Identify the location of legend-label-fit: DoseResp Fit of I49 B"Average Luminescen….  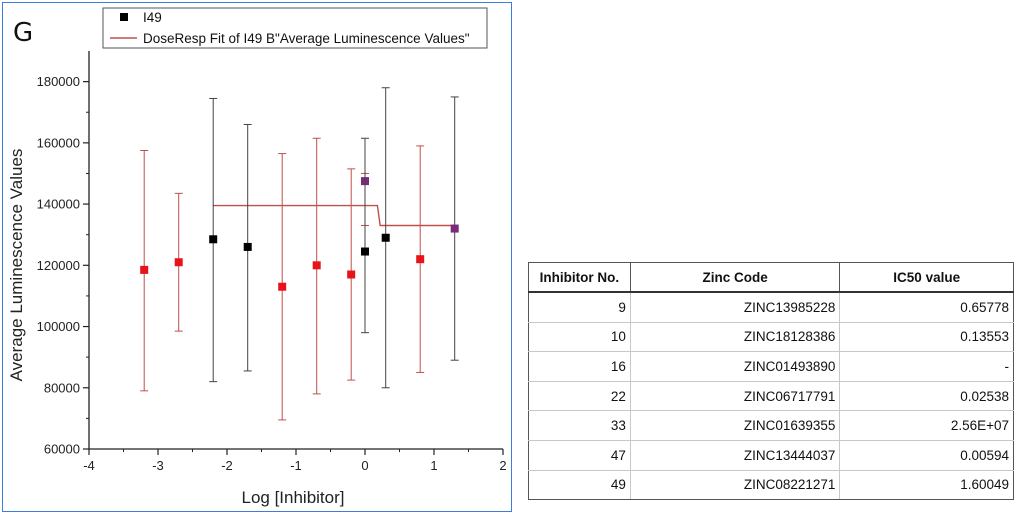
(306, 38).